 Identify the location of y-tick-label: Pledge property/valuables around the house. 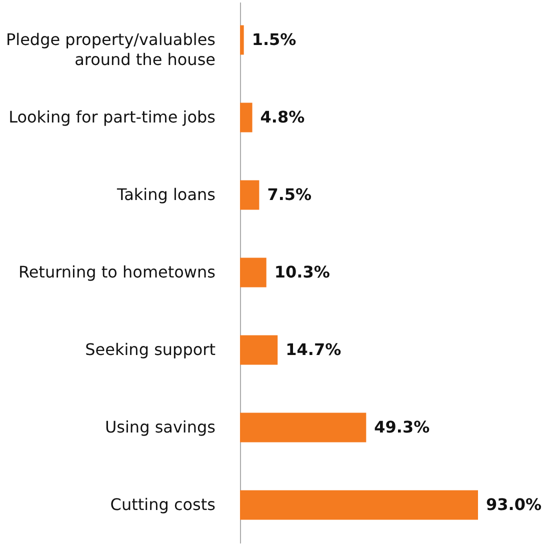
(111, 49).